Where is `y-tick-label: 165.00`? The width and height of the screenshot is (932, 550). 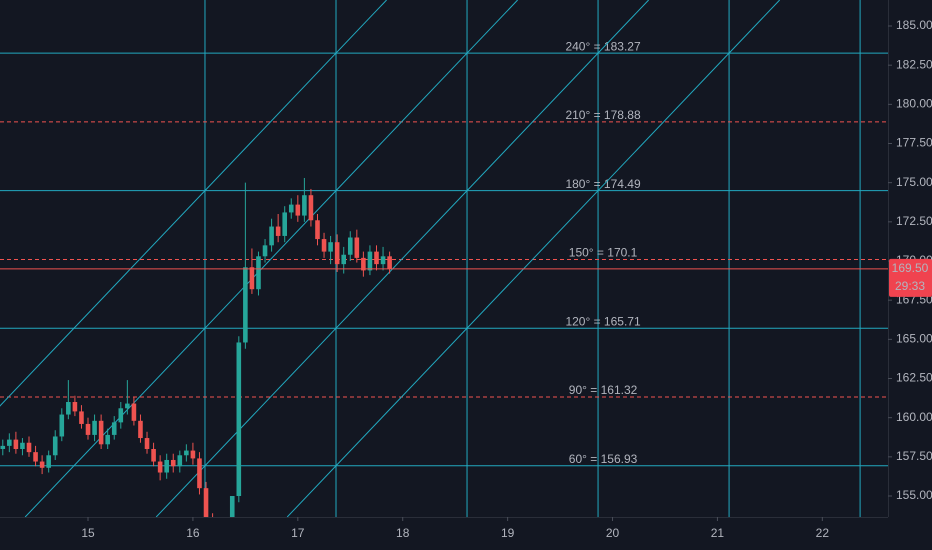
y-tick-label: 165.00 is located at coordinates (914, 339).